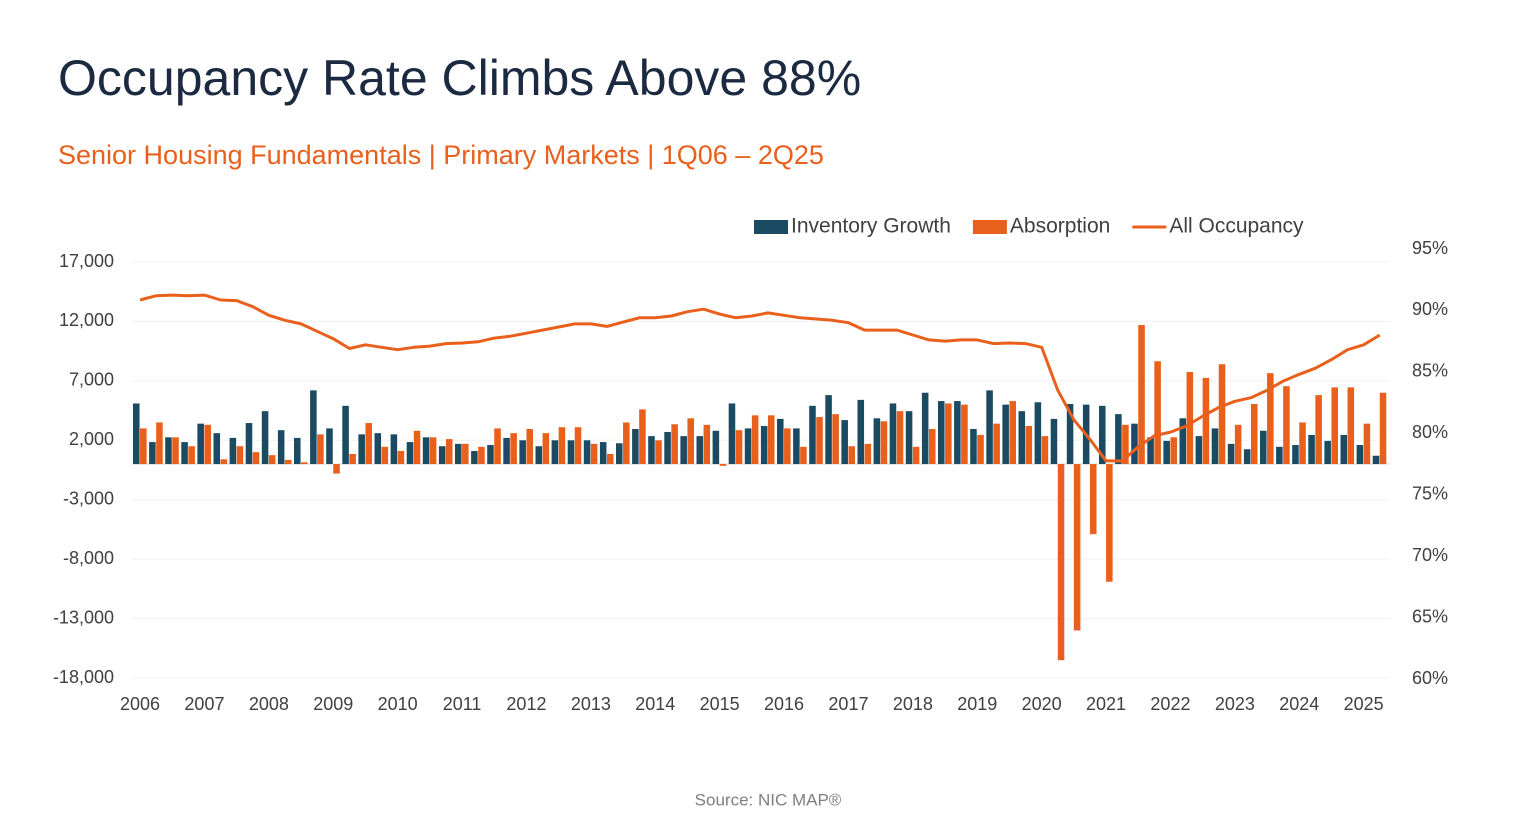 The image size is (1536, 815). What do you see at coordinates (784, 704) in the screenshot?
I see `x-tick-label: 2016` at bounding box center [784, 704].